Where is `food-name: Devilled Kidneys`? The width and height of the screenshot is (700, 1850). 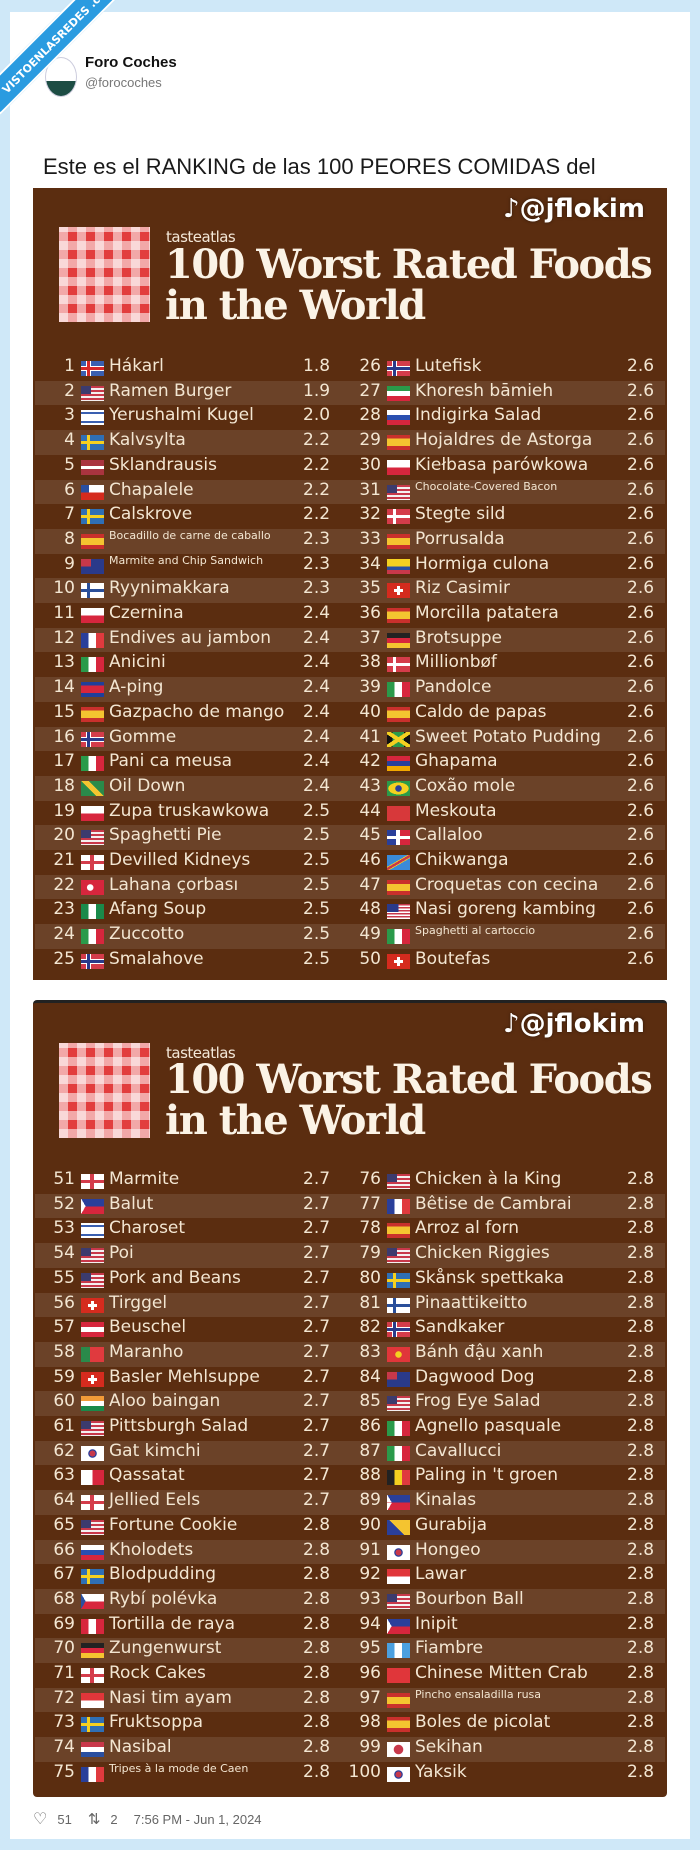
food-name: Devilled Kidneys is located at coordinates (180, 860).